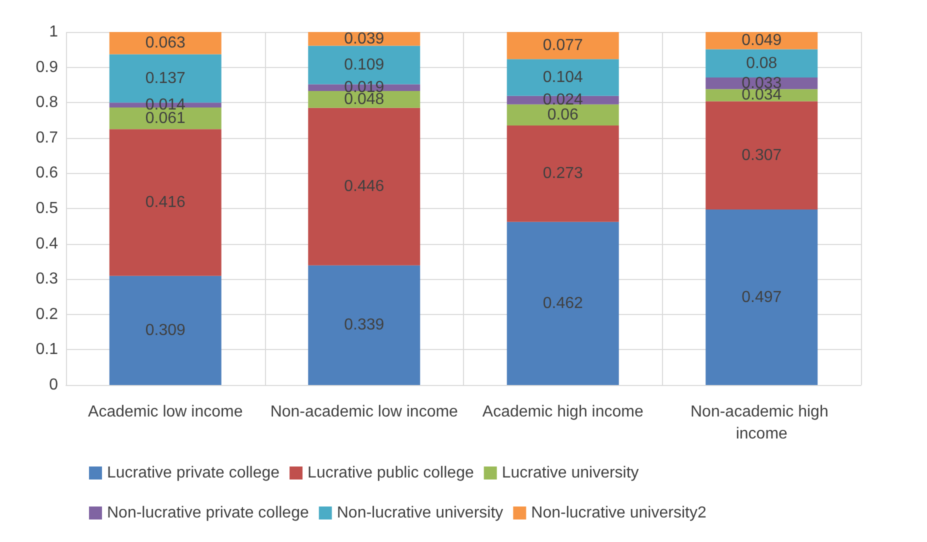  What do you see at coordinates (420, 513) in the screenshot?
I see `legend-label: Non-lucrative university` at bounding box center [420, 513].